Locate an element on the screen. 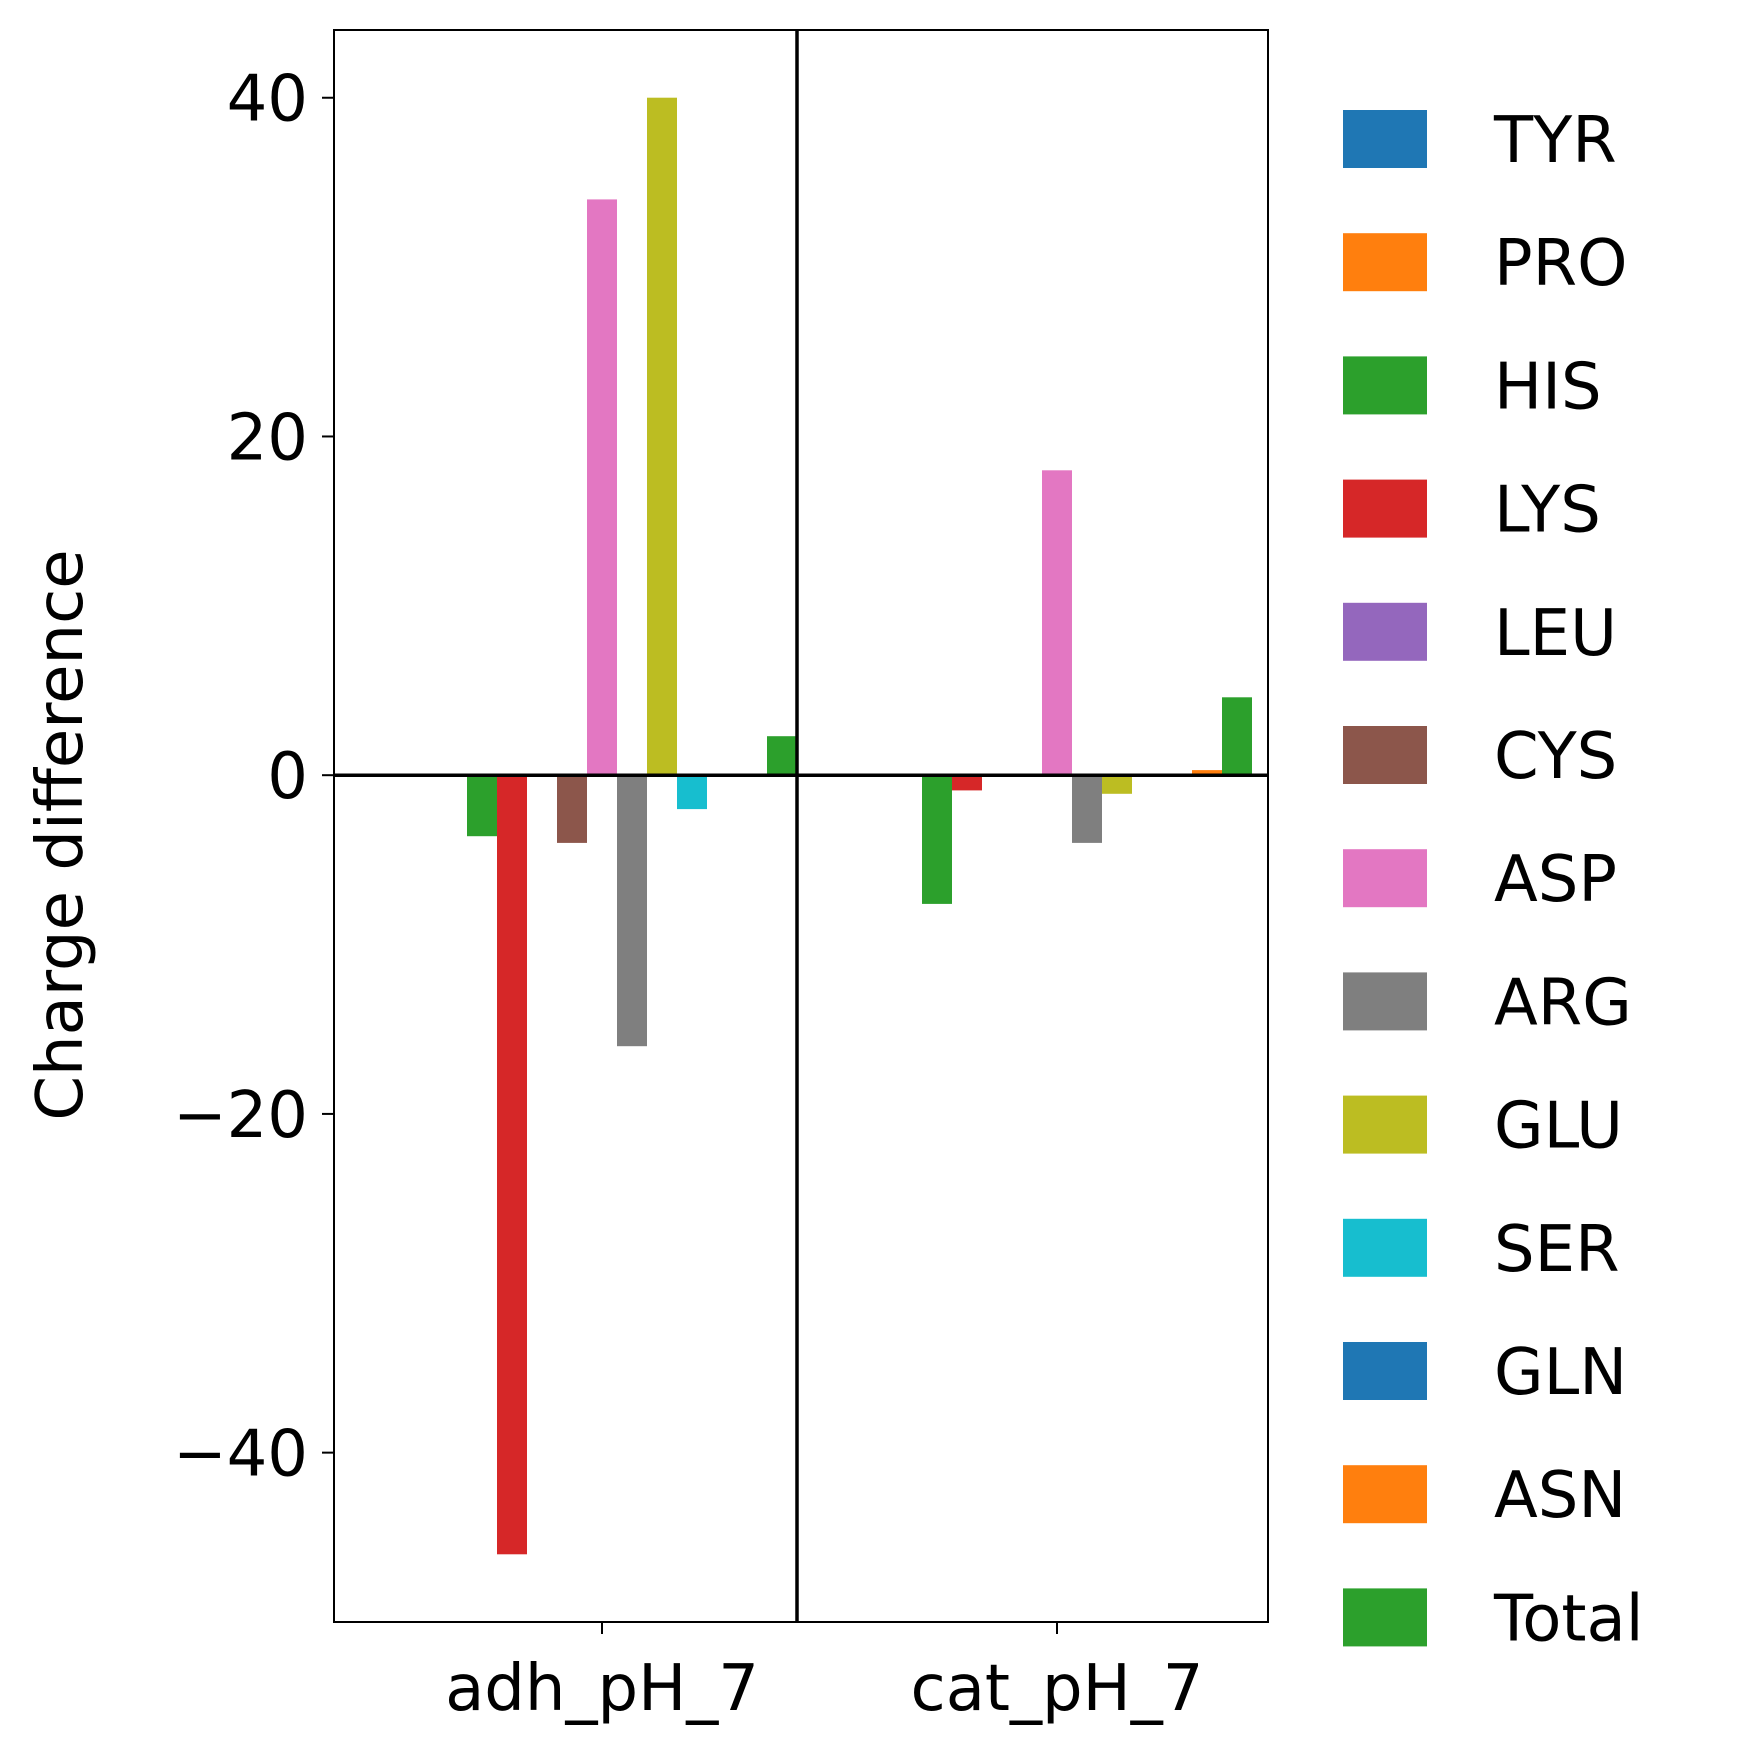 Image resolution: width=1759 pixels, height=1762 pixels. legend-label-gln: GLN is located at coordinates (1560, 1373).